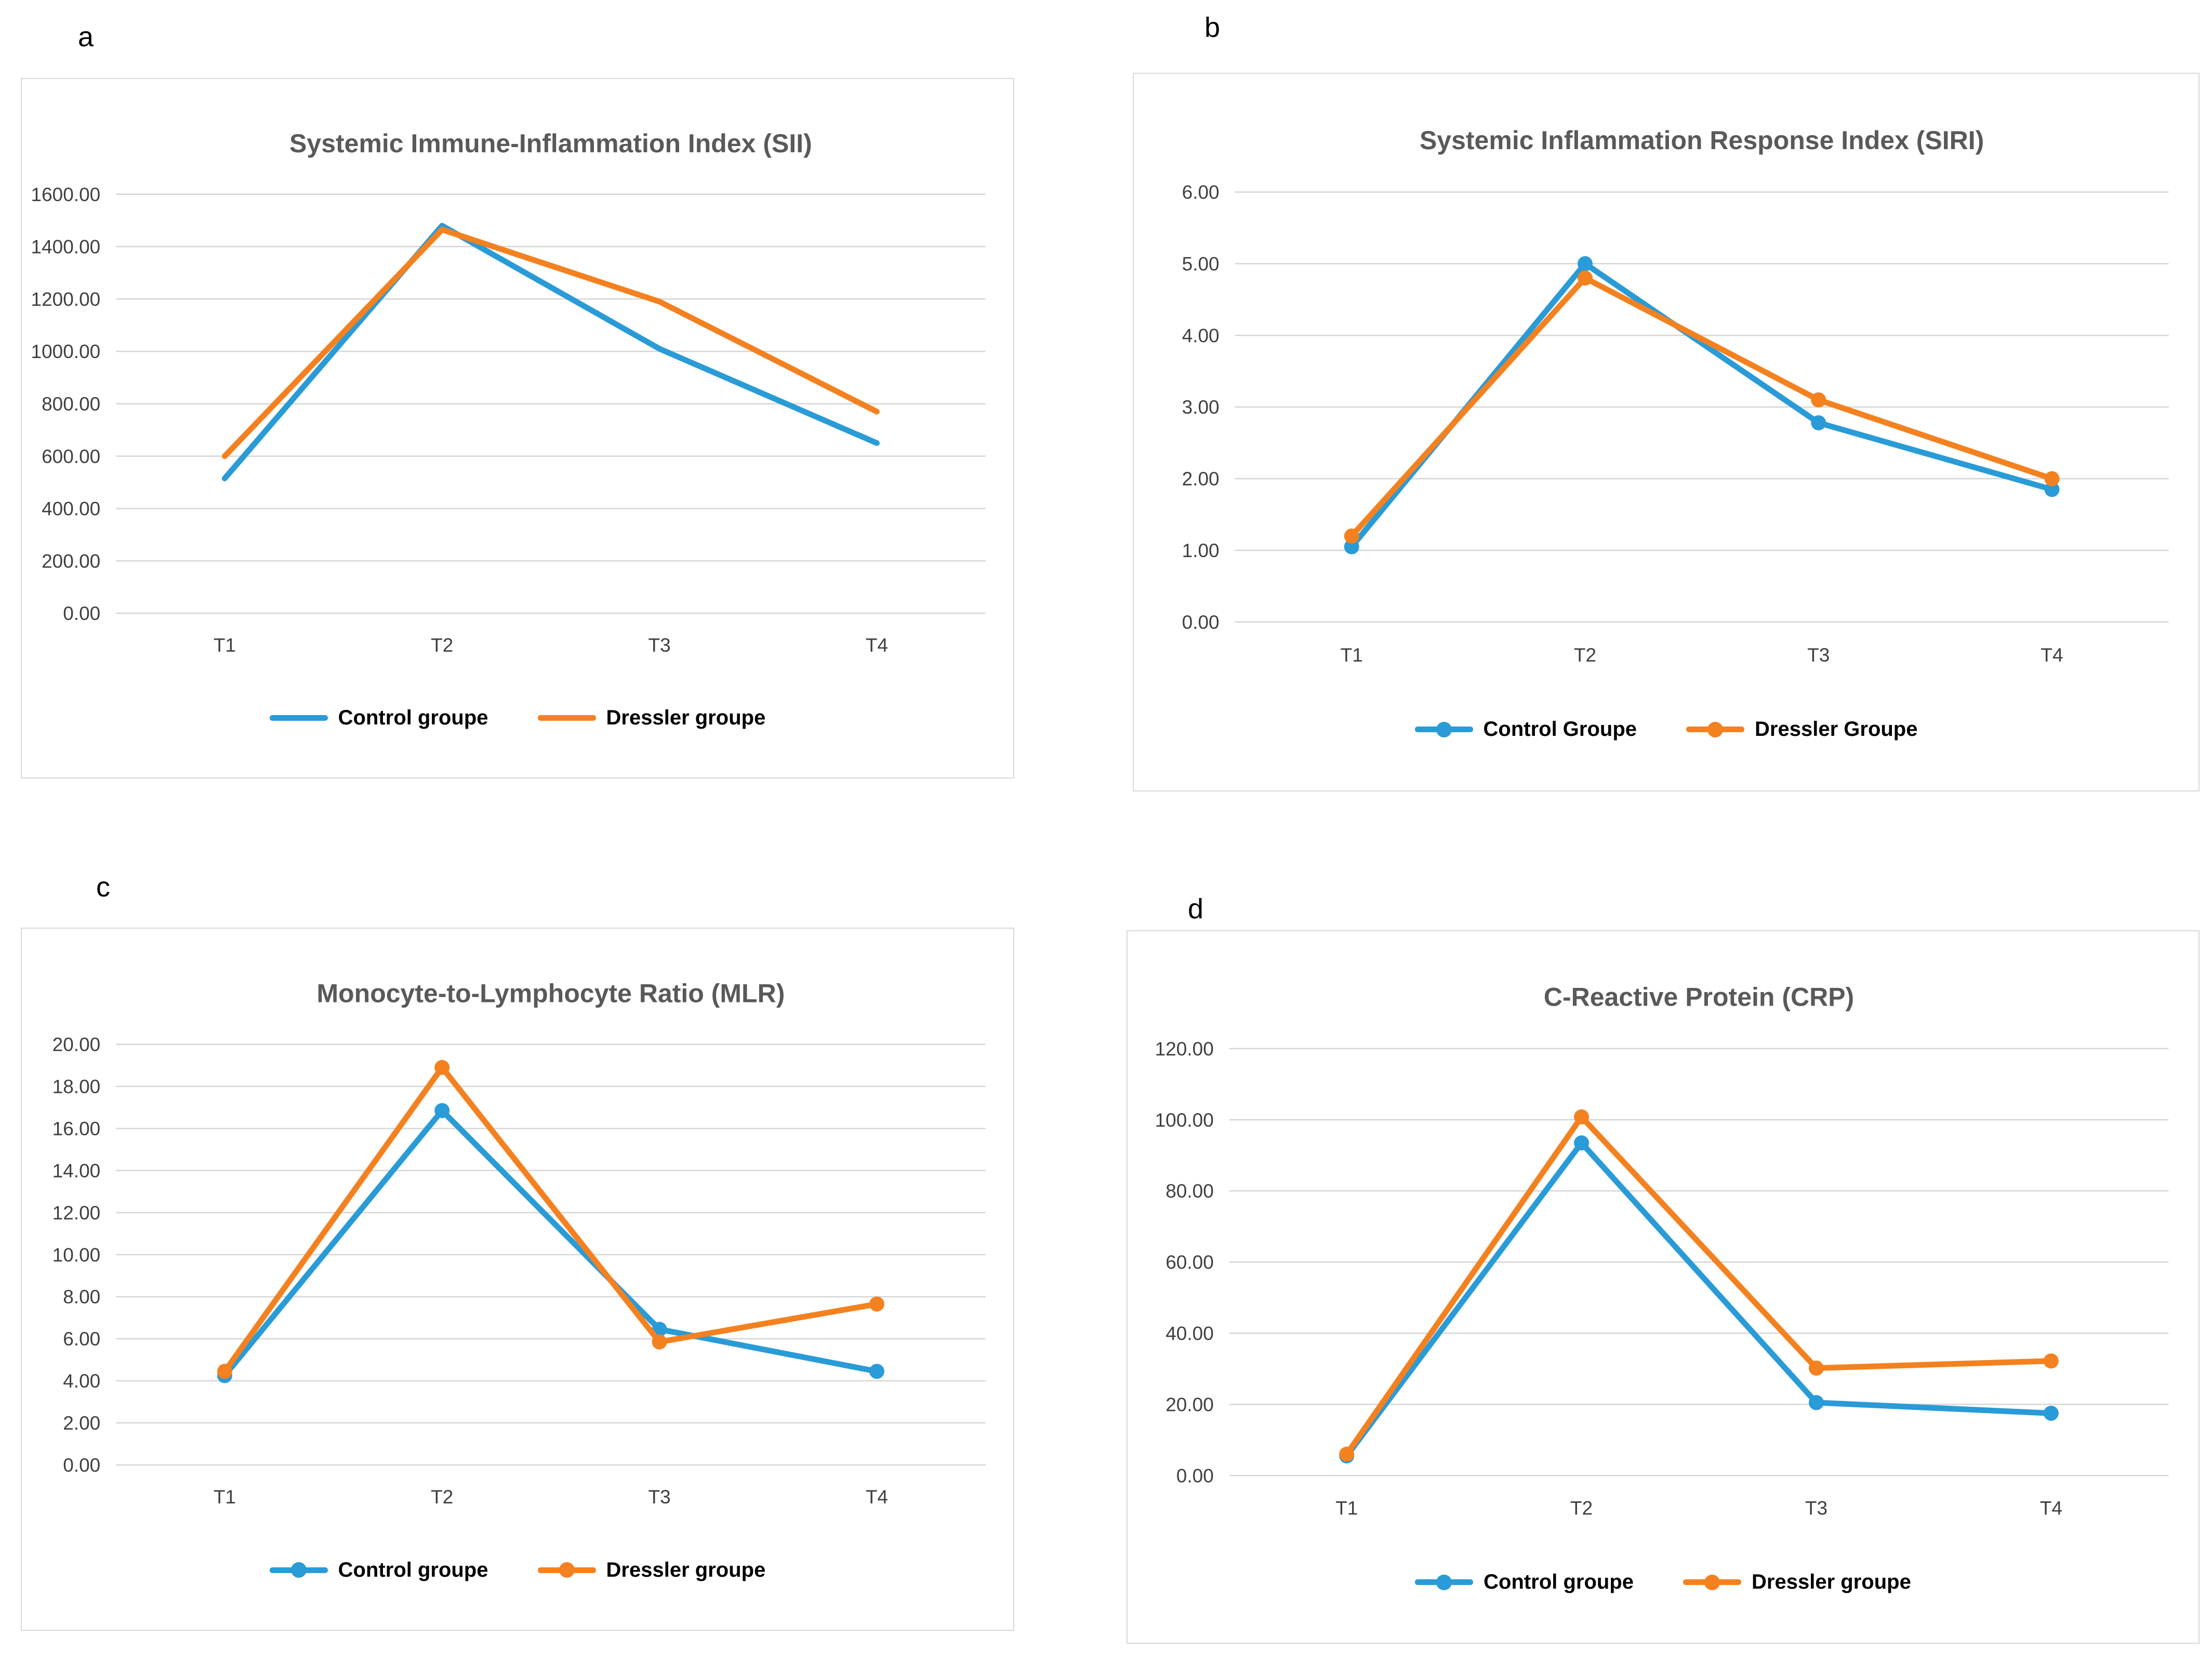 The image size is (2212, 1664). What do you see at coordinates (1189, 1191) in the screenshot?
I see `y-tick-label: 80.00` at bounding box center [1189, 1191].